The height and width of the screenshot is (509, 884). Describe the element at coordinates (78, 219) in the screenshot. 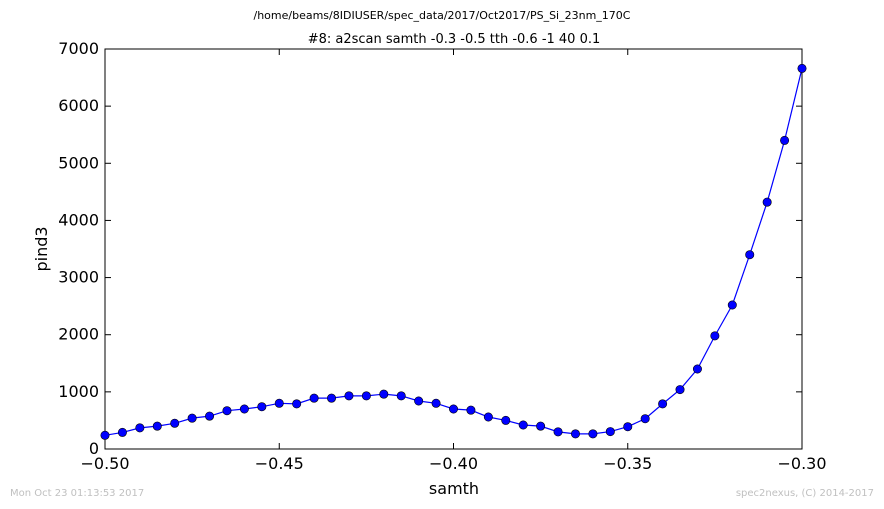

I see `y-tick-label: 4000` at that location.